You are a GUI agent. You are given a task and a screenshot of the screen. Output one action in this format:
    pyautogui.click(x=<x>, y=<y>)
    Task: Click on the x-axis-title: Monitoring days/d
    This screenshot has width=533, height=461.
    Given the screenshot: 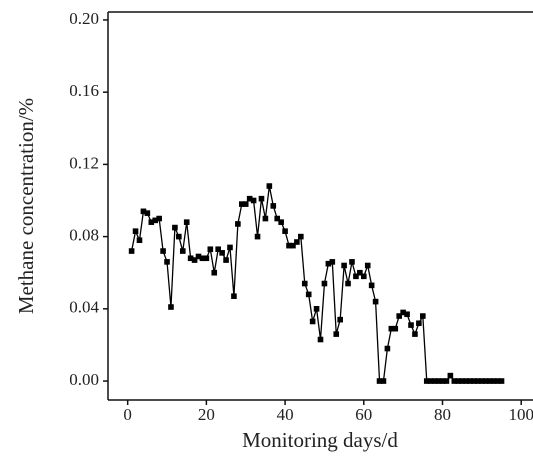 What is the action you would take?
    pyautogui.click(x=320, y=440)
    